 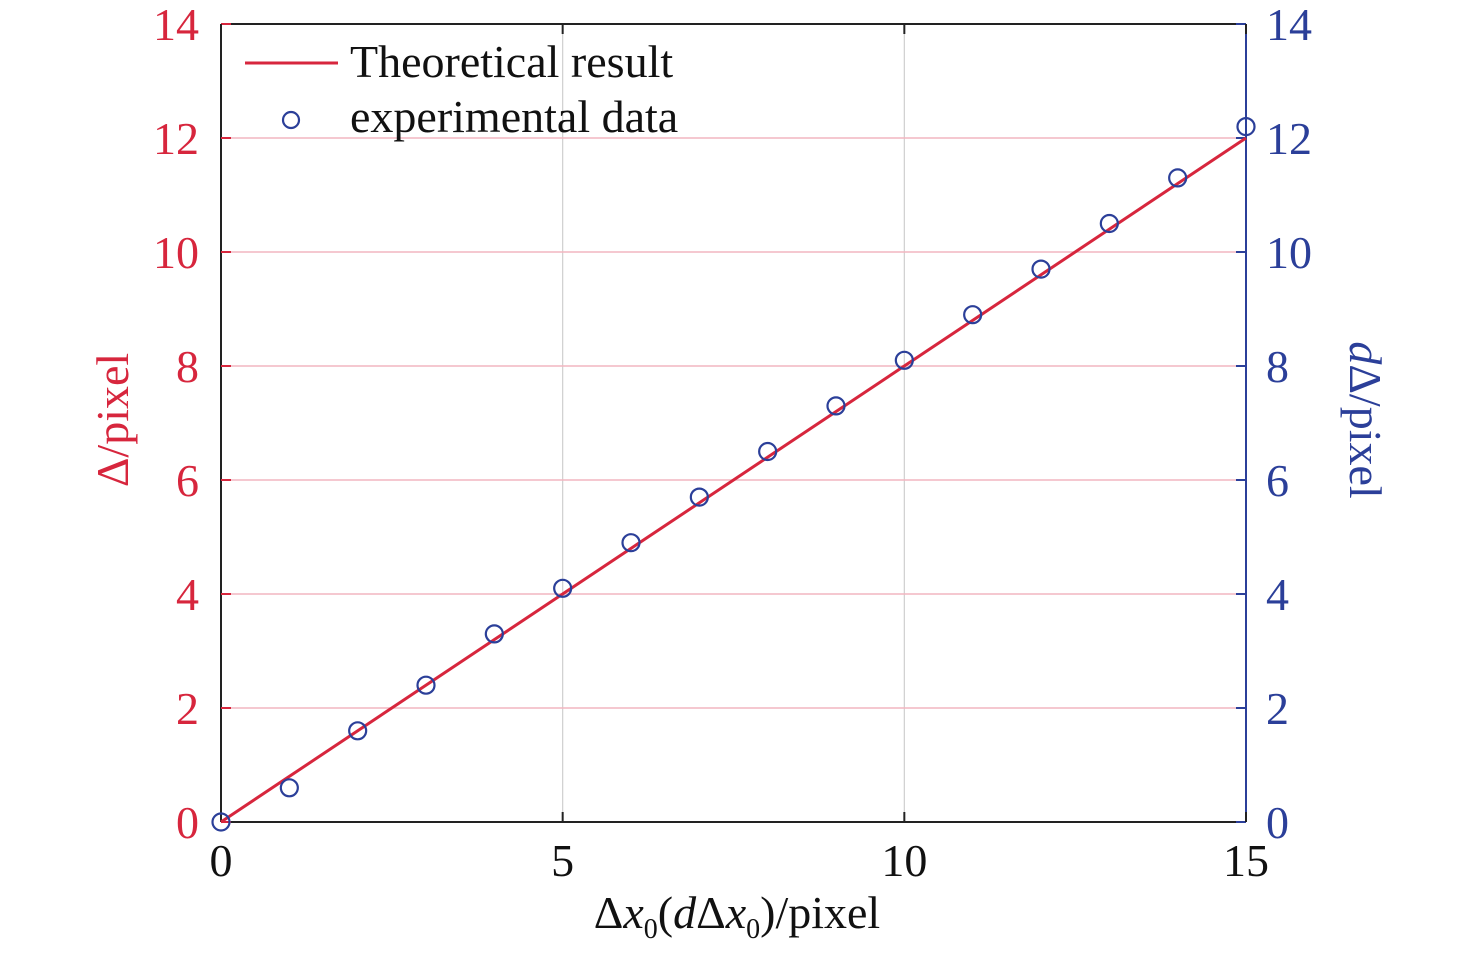 What do you see at coordinates (1277, 822) in the screenshot?
I see `right-tick-label: 0` at bounding box center [1277, 822].